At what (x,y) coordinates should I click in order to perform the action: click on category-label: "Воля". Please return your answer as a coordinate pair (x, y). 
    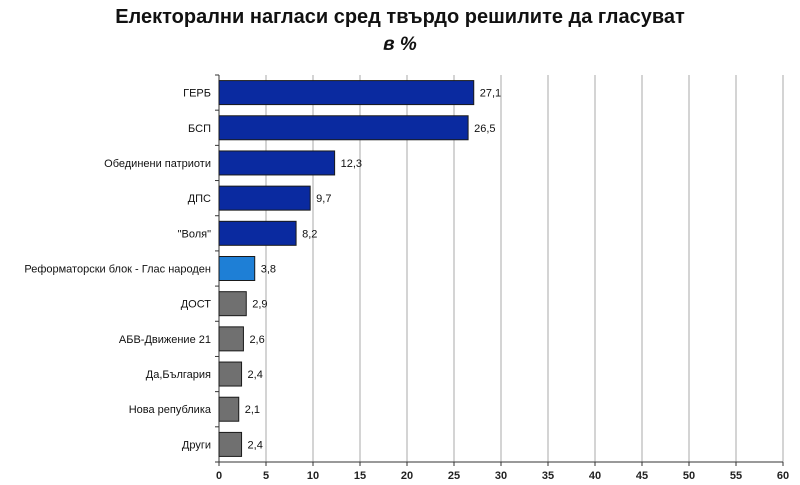
    Looking at the image, I should click on (194, 234).